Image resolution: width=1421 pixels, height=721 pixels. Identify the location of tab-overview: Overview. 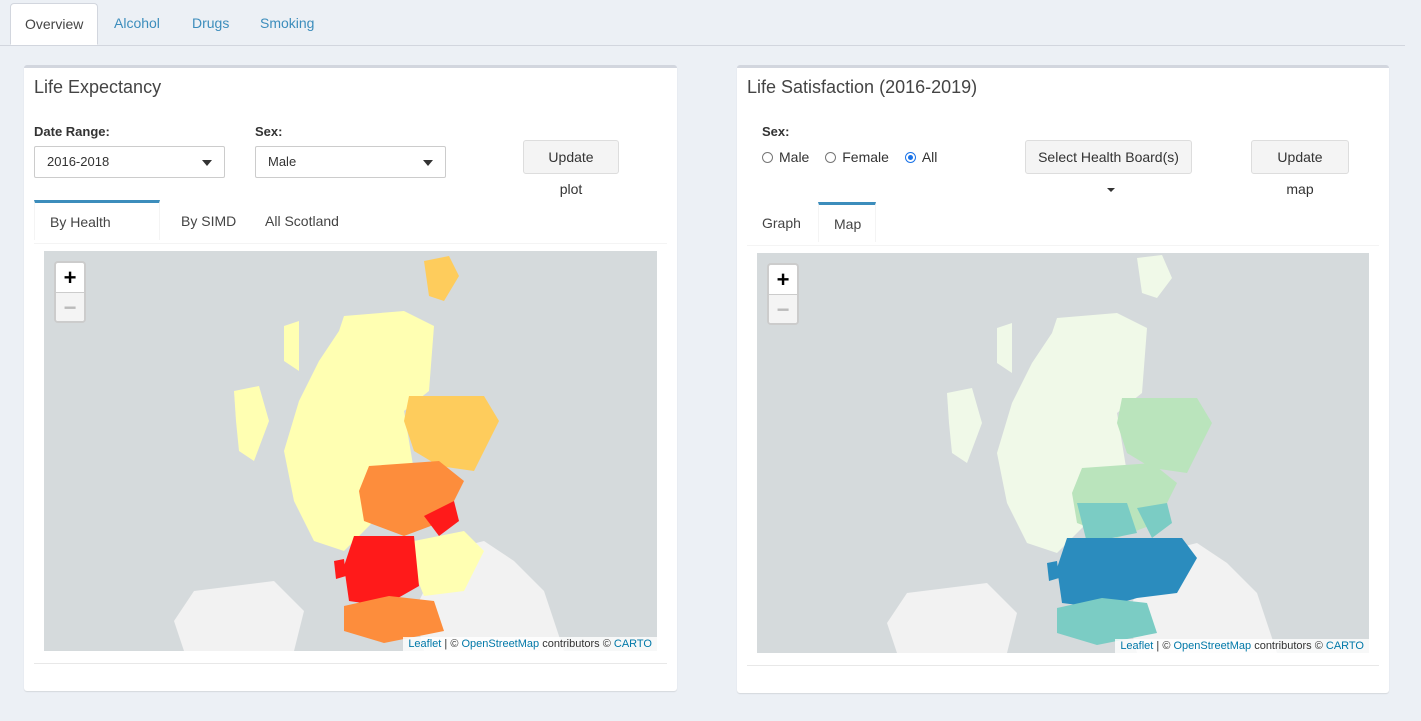
(54, 24).